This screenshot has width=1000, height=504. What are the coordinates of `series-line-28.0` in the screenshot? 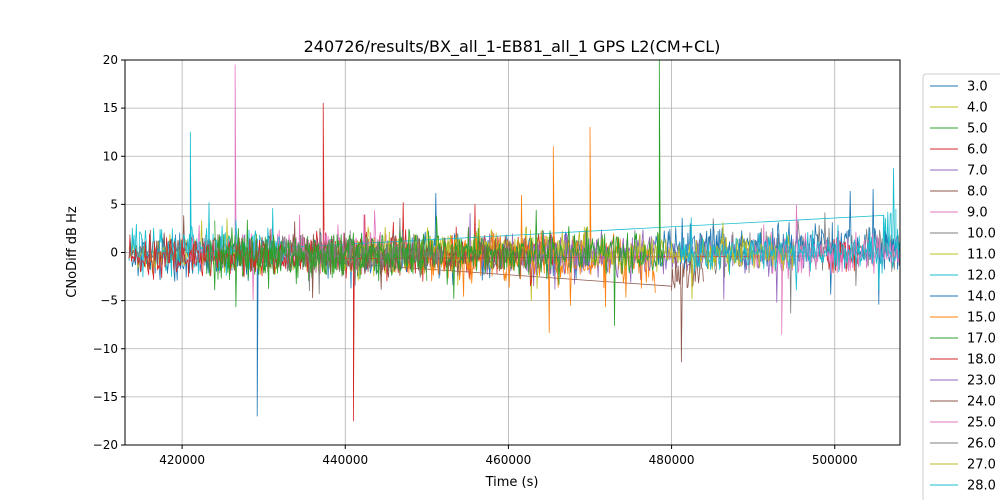 It's located at (790, 252).